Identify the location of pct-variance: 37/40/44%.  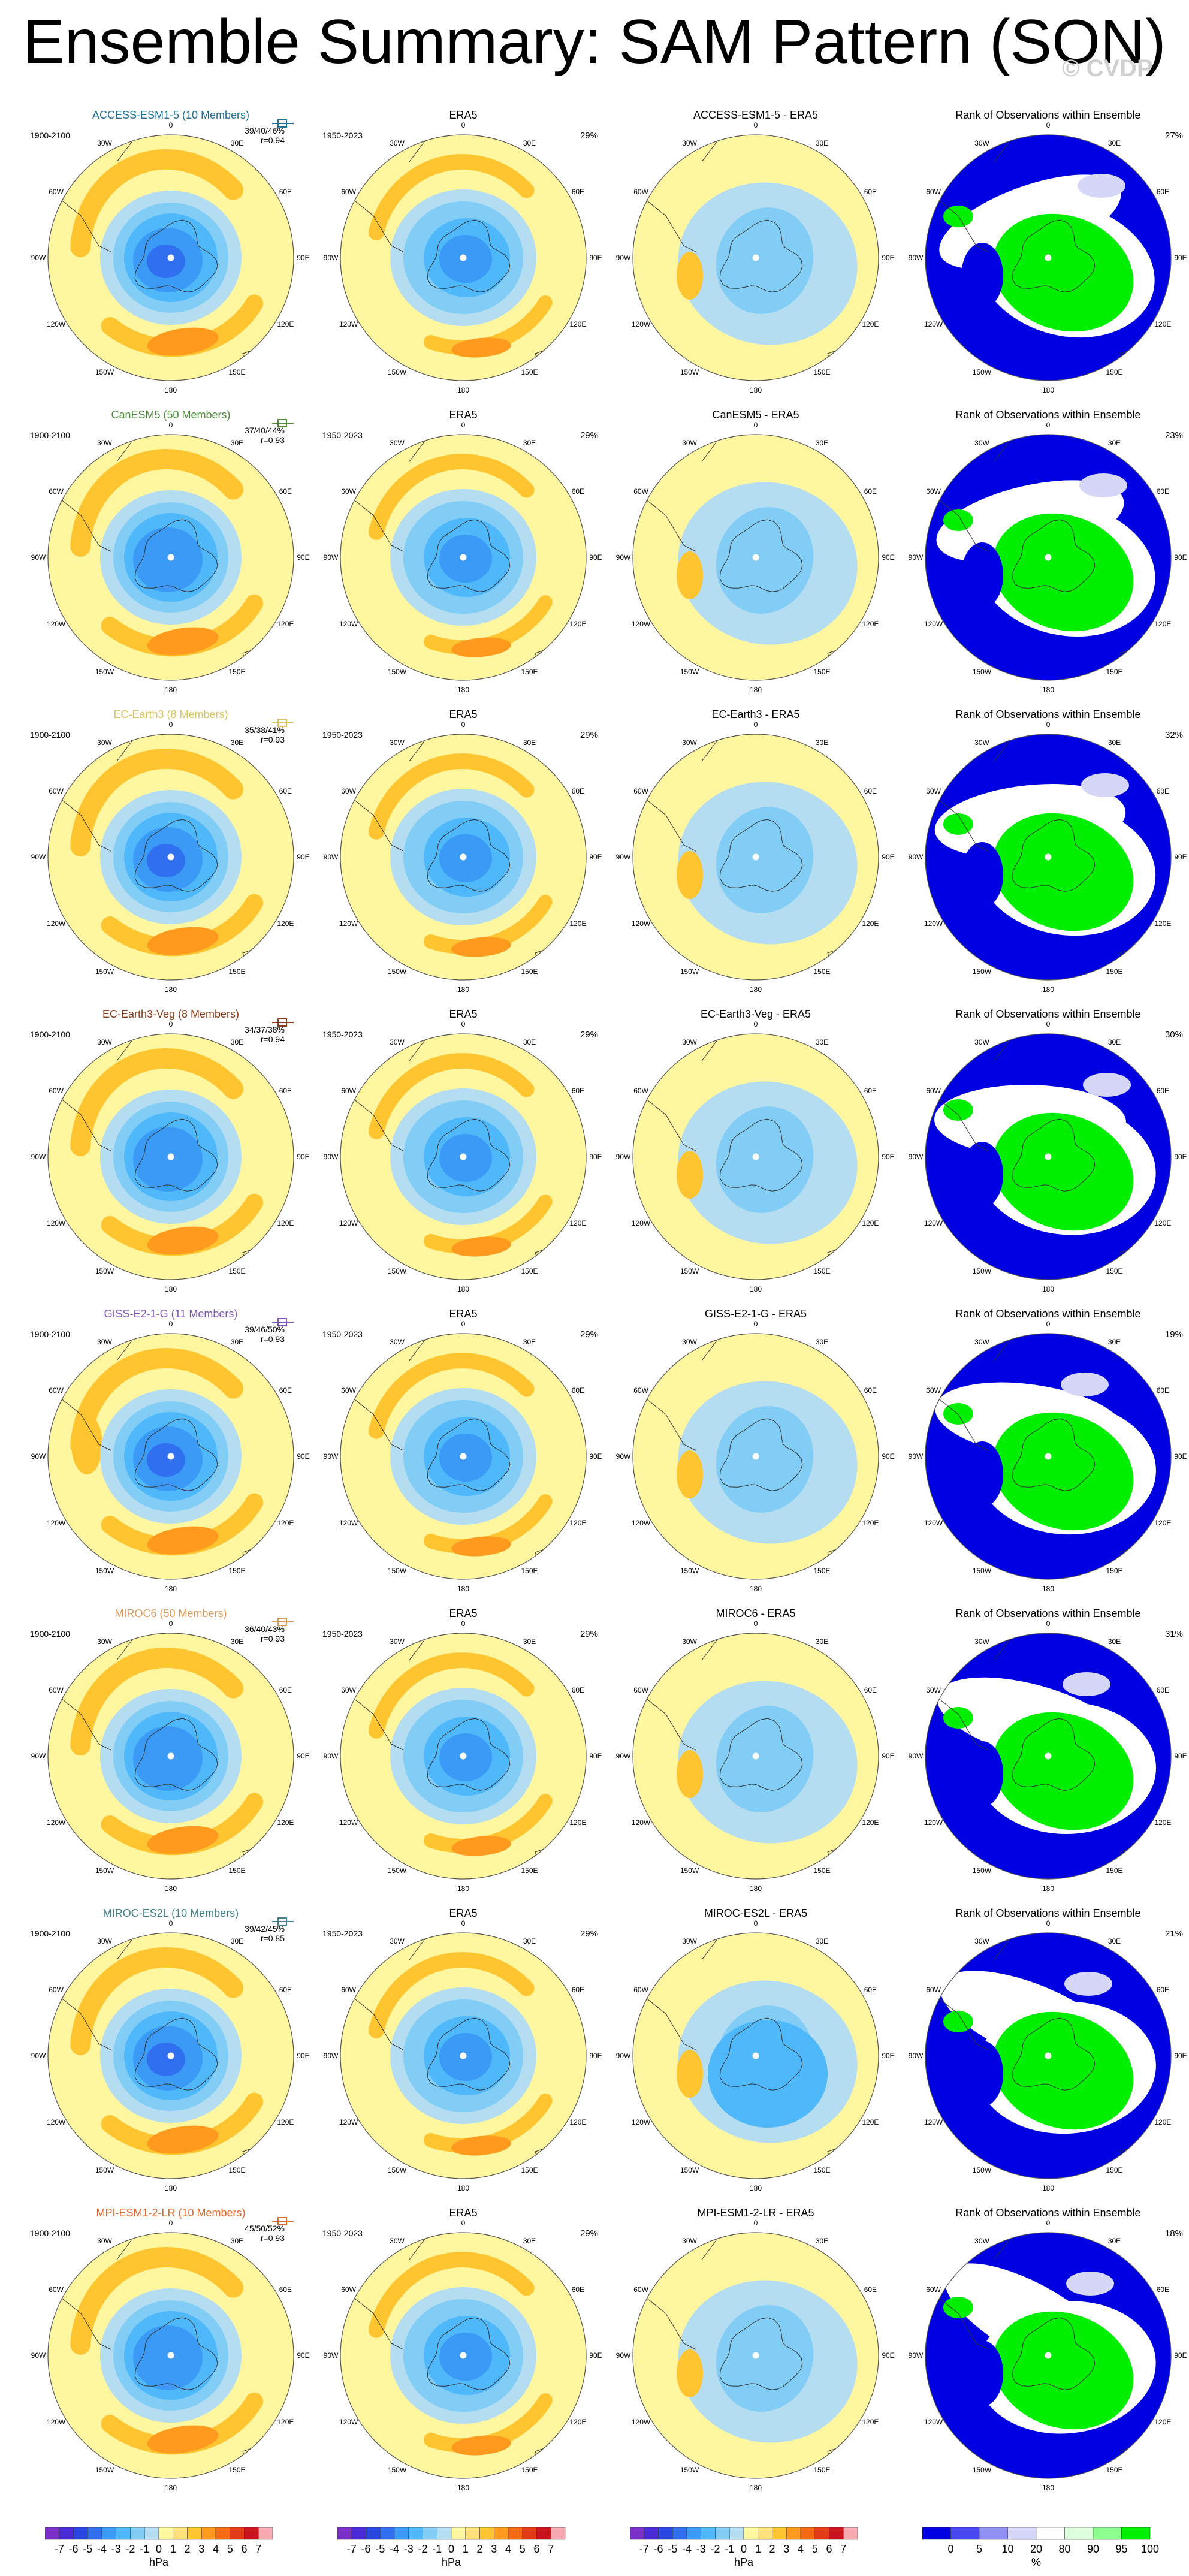
(265, 430).